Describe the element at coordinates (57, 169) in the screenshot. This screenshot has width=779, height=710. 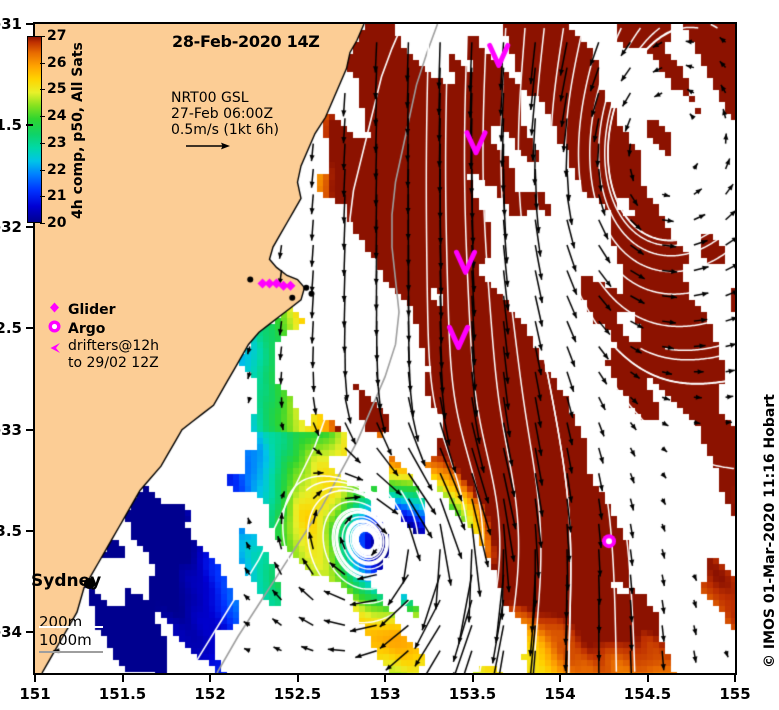
I see `colorbar-tick-label: 22` at that location.